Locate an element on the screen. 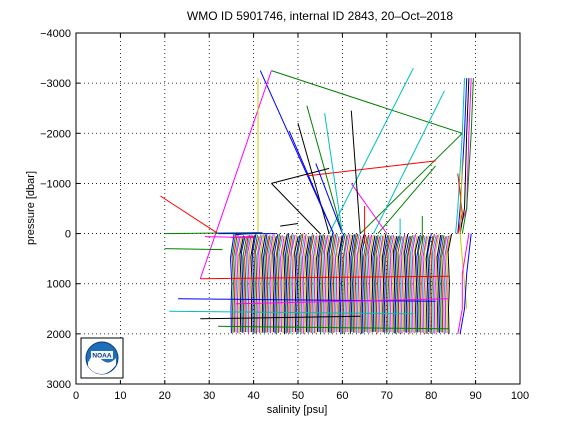 The width and height of the screenshot is (576, 432). x-tick-label: 20 is located at coordinates (165, 396).